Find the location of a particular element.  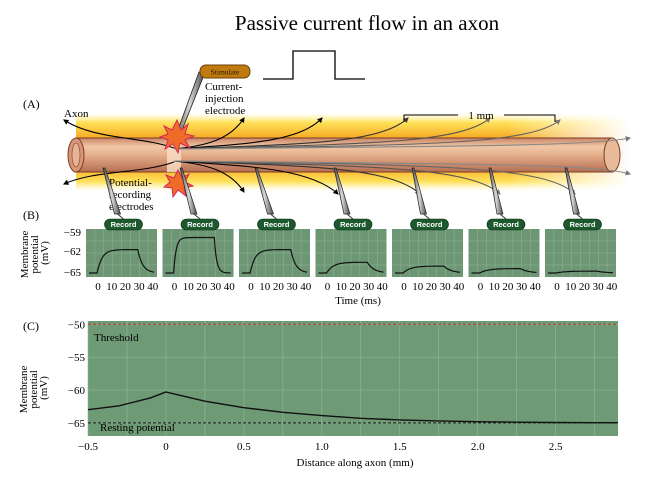

resting-label: Resting potential is located at coordinates (137, 428).